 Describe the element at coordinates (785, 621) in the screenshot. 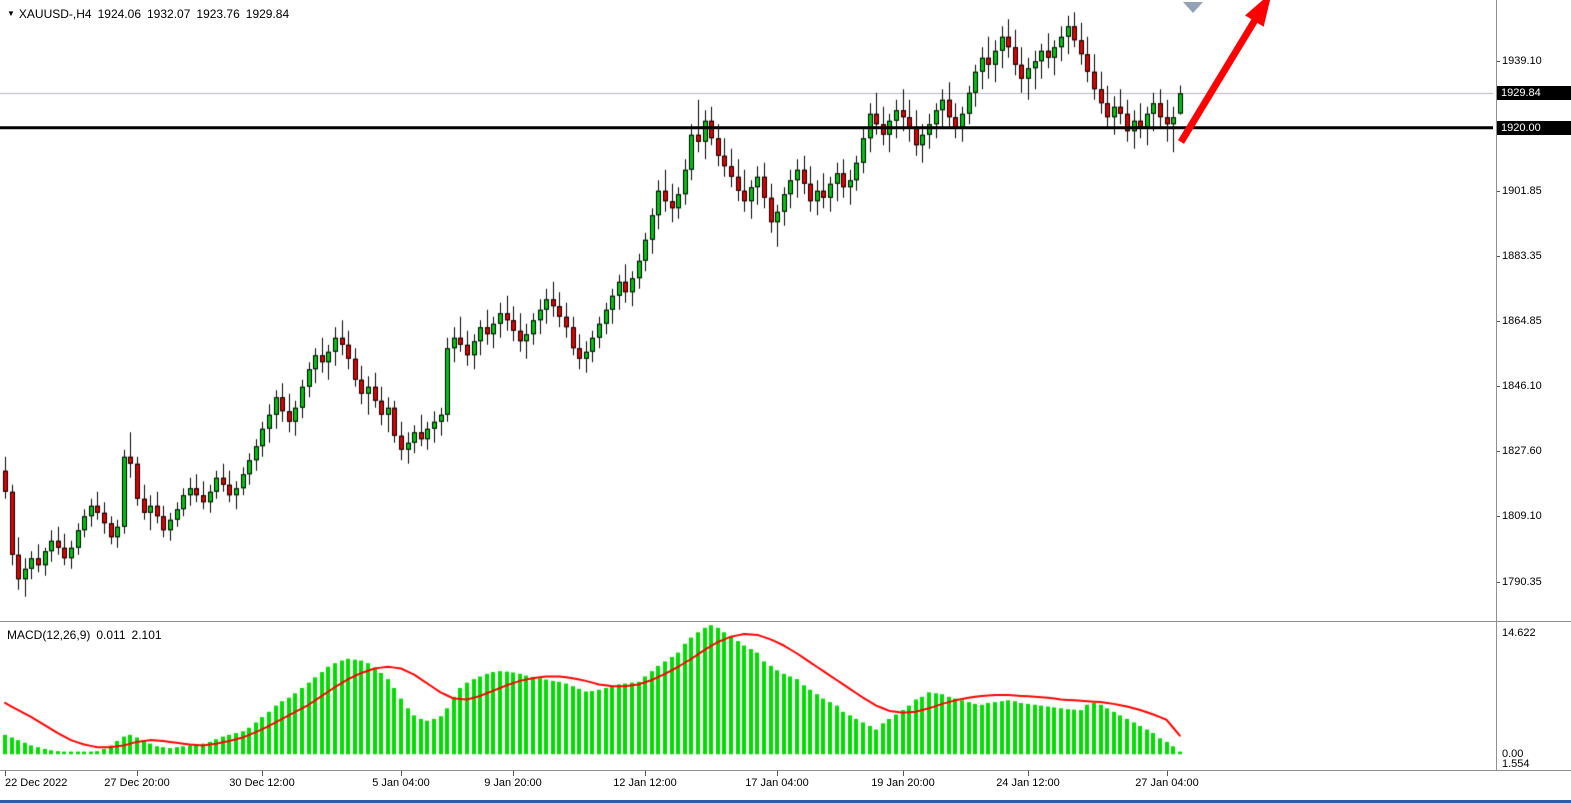

I see `pane-separator` at that location.